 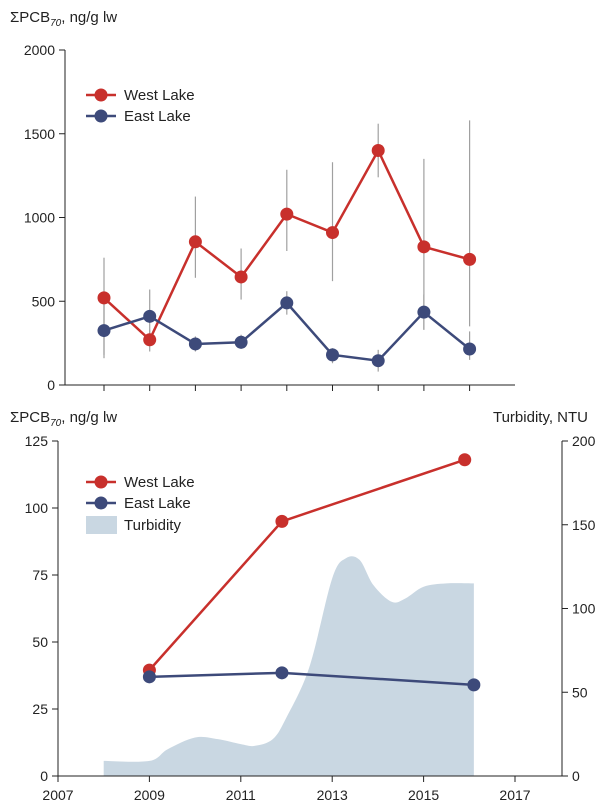 I want to click on bottom-y-ticks: 0 25 50 75 100 125, so click(x=41, y=608).